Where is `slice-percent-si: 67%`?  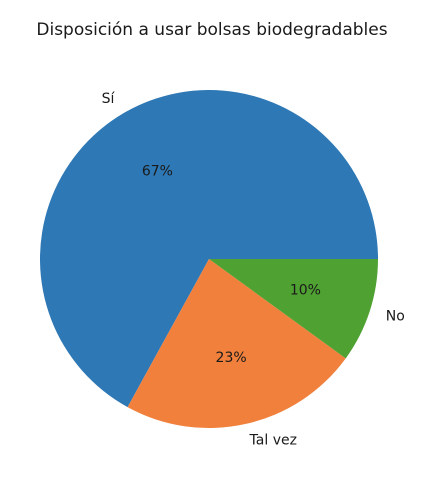 slice-percent-si: 67% is located at coordinates (157, 172).